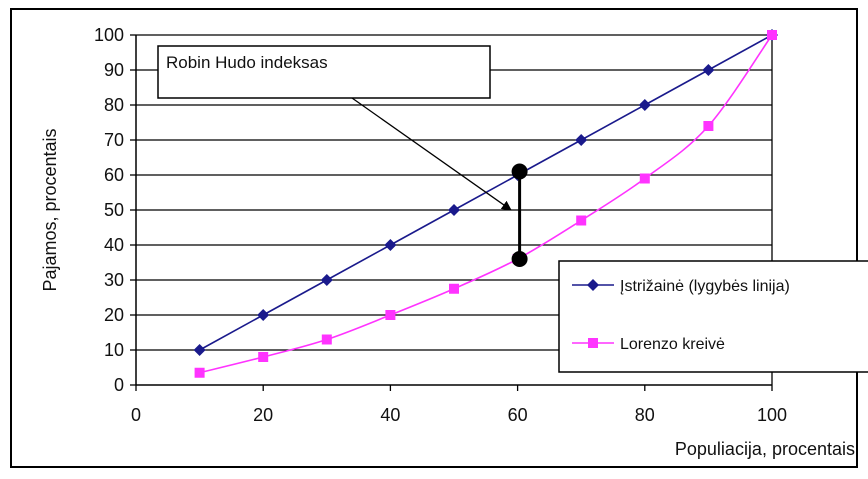 This screenshot has height=479, width=868. What do you see at coordinates (114, 350) in the screenshot?
I see `y-tick-label-10: 10` at bounding box center [114, 350].